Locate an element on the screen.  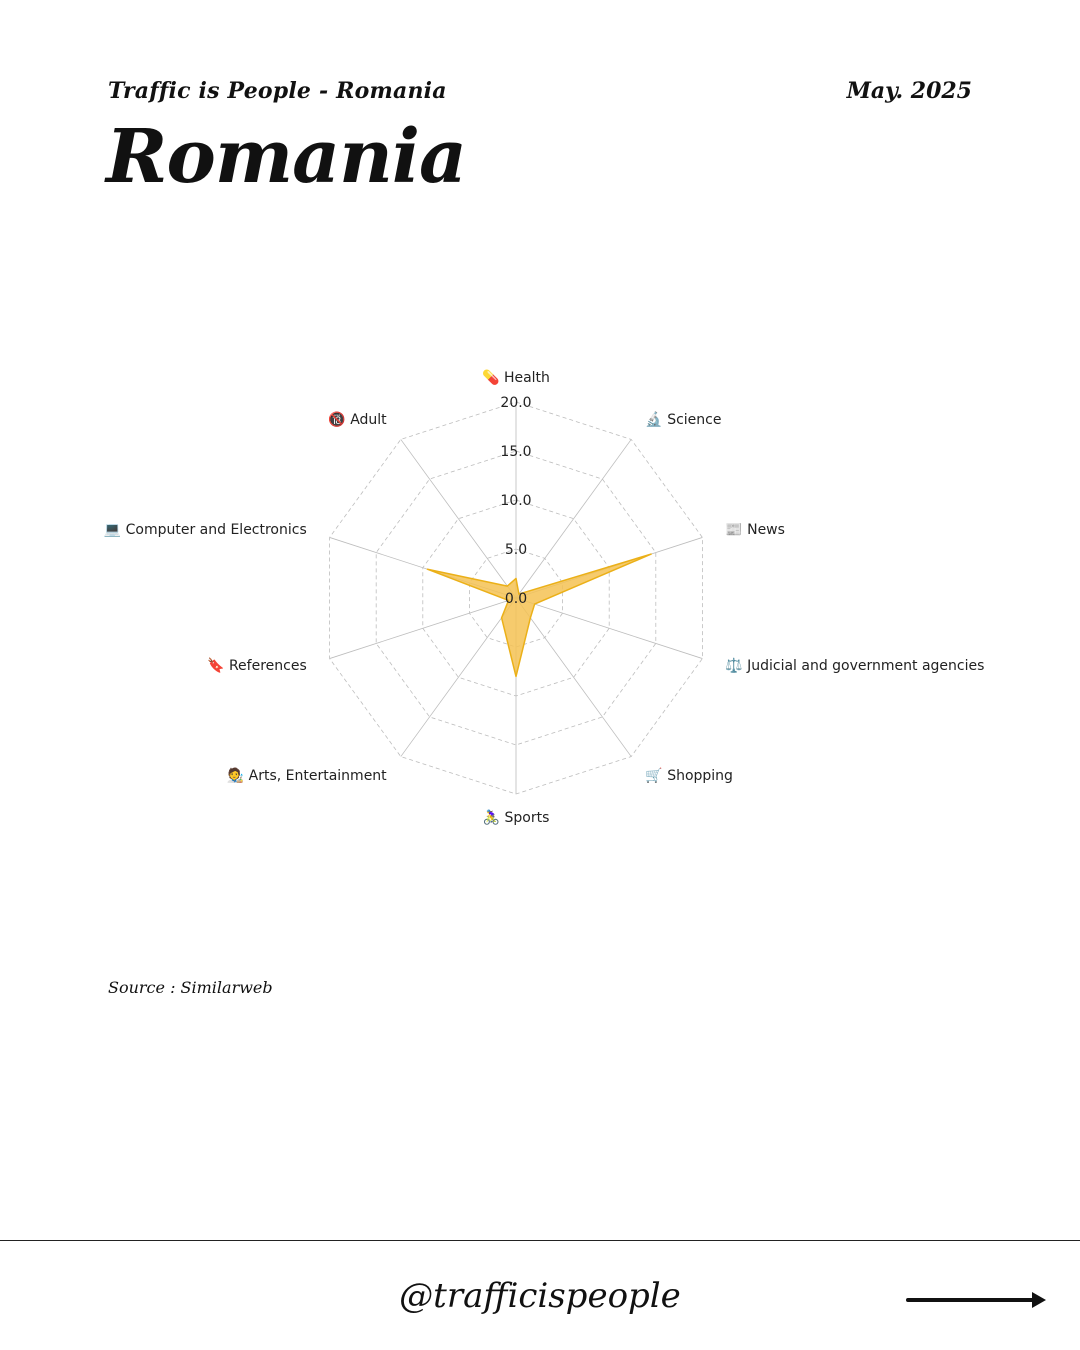
page-title: Romania is located at coordinates (286, 157).